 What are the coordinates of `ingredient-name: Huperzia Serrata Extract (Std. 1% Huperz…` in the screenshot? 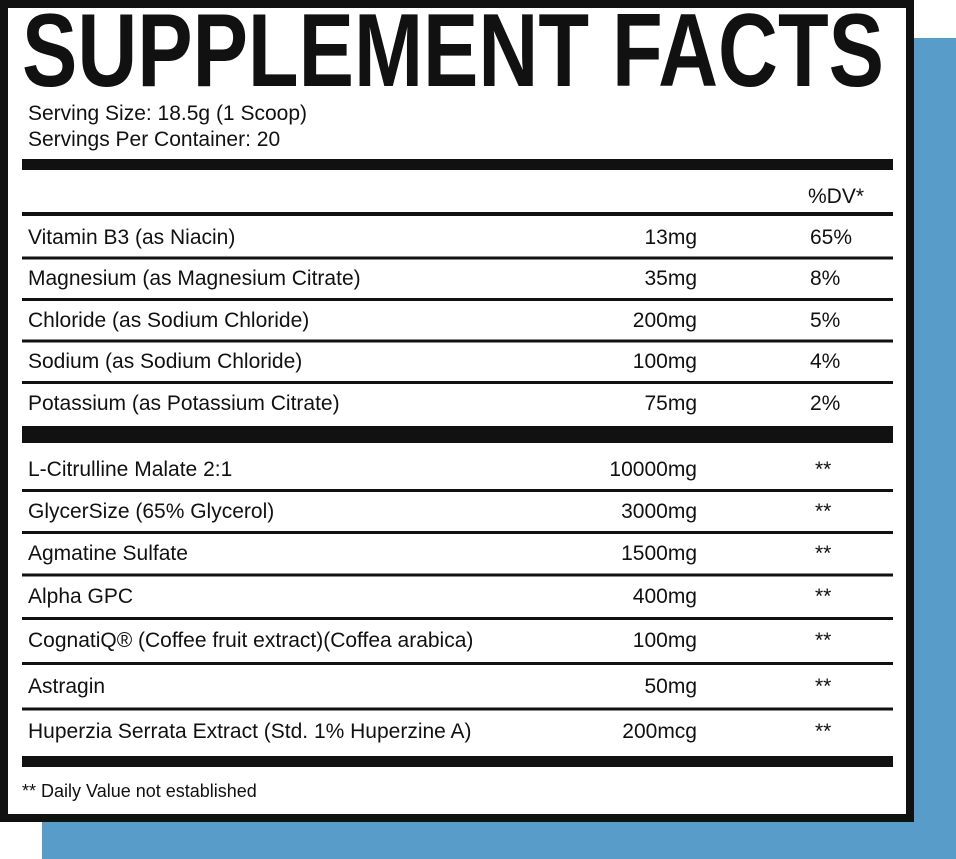 It's located at (250, 731).